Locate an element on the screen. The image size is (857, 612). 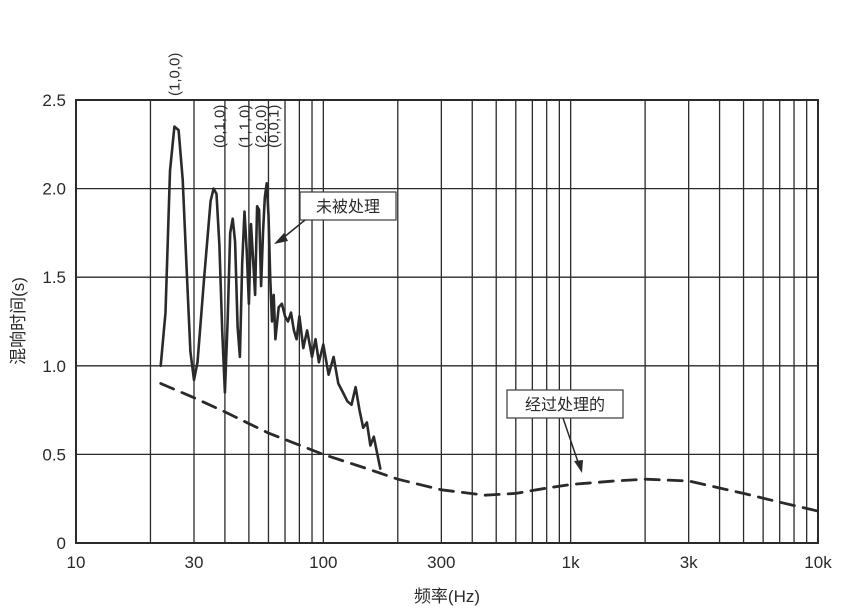
mode-labels: (1,0,0) (0,1,0) (1,1,0) (2,0,0)(0,0,1) is located at coordinates (224, 100).